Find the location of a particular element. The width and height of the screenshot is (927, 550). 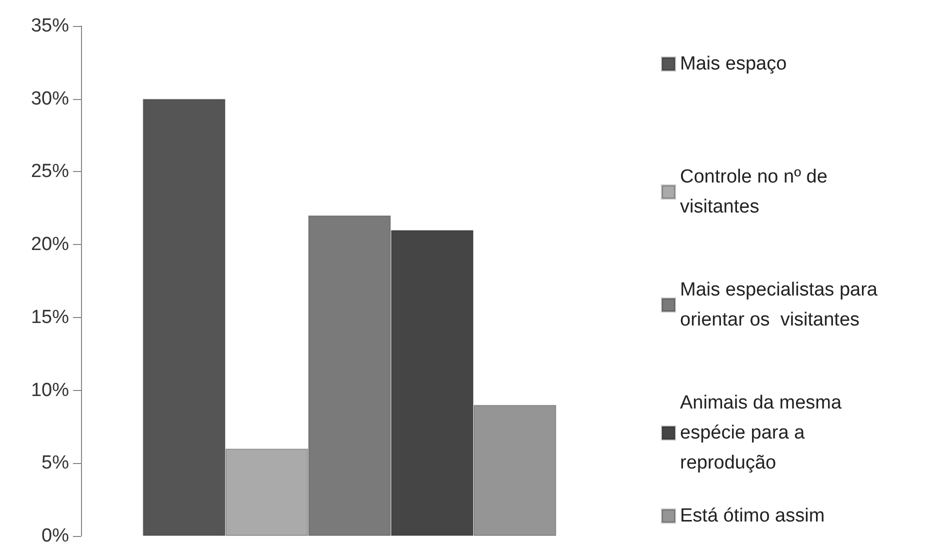

legend-label: Animais da mesma espécie para a reprodução is located at coordinates (763, 433).